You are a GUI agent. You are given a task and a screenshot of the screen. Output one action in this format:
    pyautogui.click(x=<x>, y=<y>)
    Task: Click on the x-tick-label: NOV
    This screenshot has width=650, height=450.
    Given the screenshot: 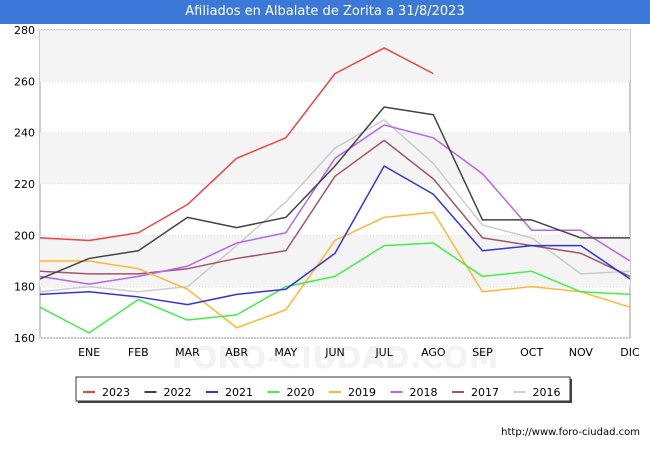 What is the action you would take?
    pyautogui.click(x=581, y=352)
    